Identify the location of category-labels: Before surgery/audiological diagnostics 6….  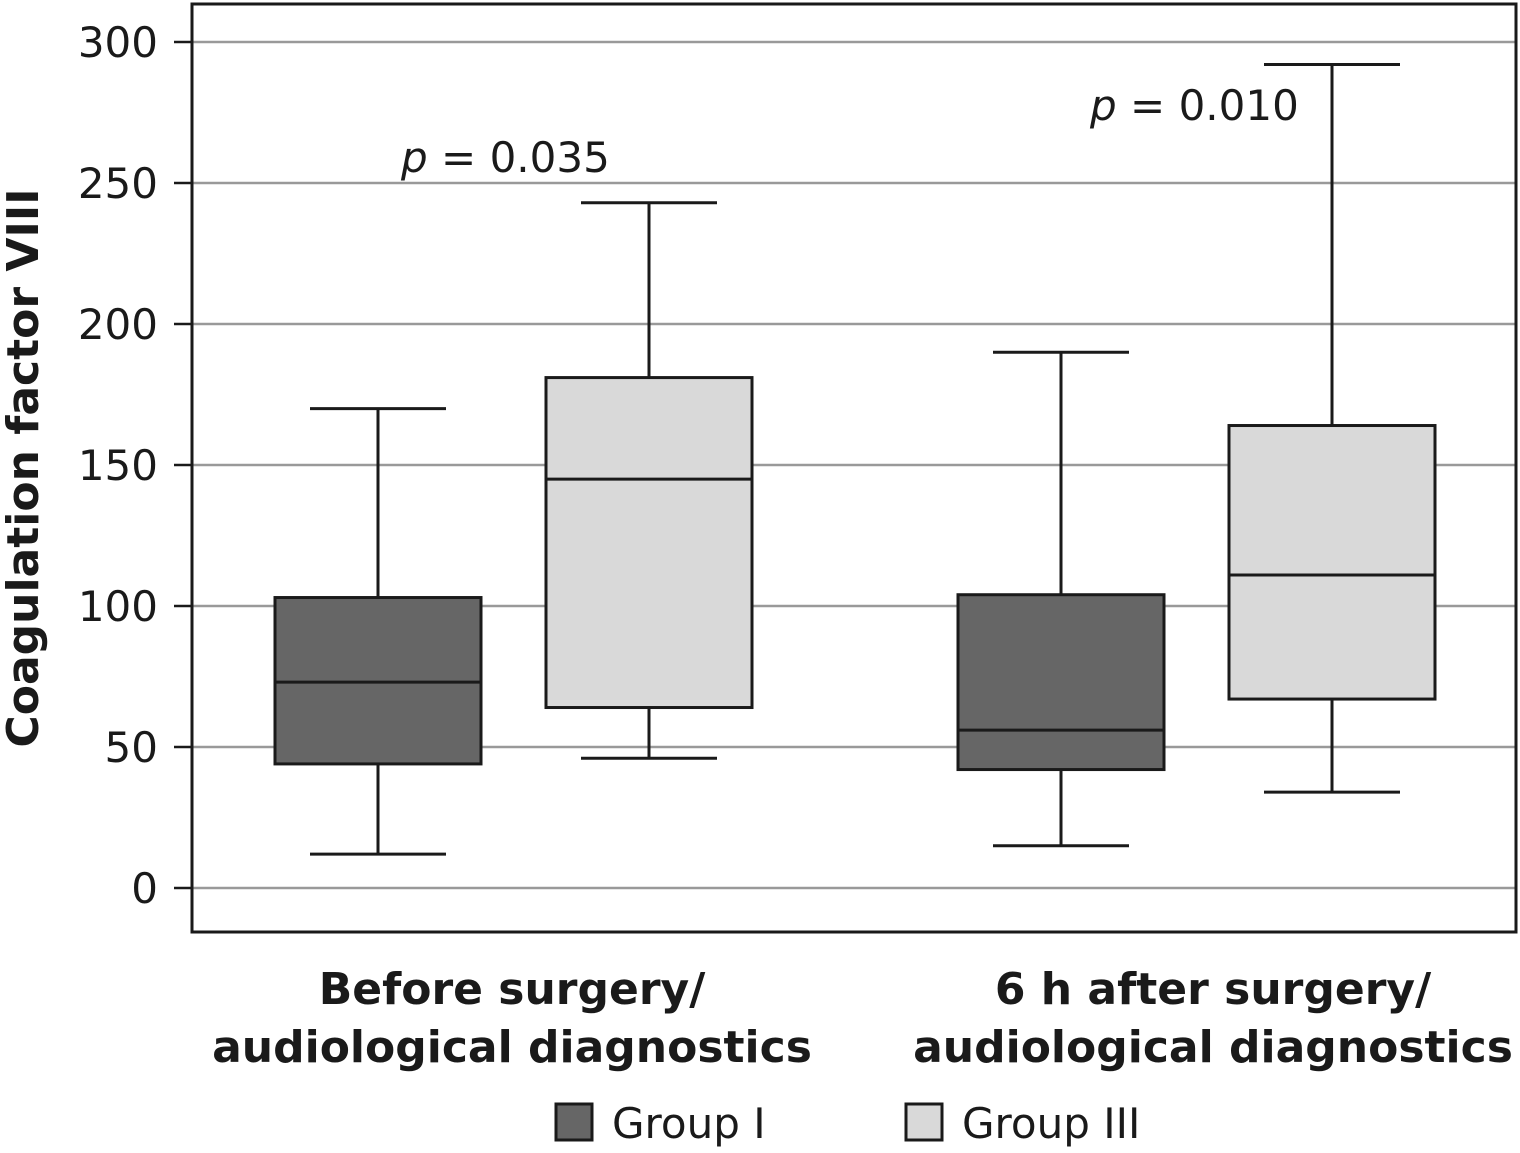
(862, 1018).